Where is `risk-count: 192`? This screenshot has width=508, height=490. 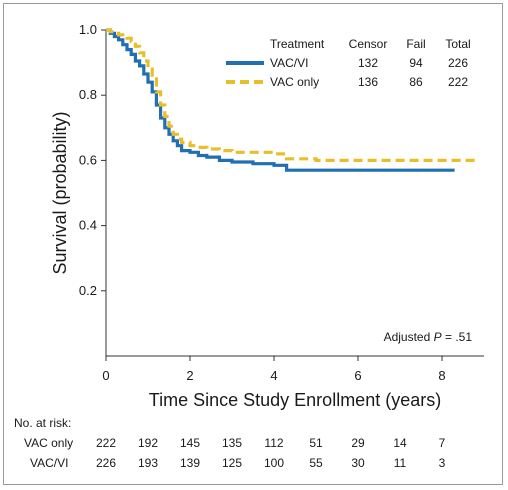
risk-count: 192 is located at coordinates (148, 443).